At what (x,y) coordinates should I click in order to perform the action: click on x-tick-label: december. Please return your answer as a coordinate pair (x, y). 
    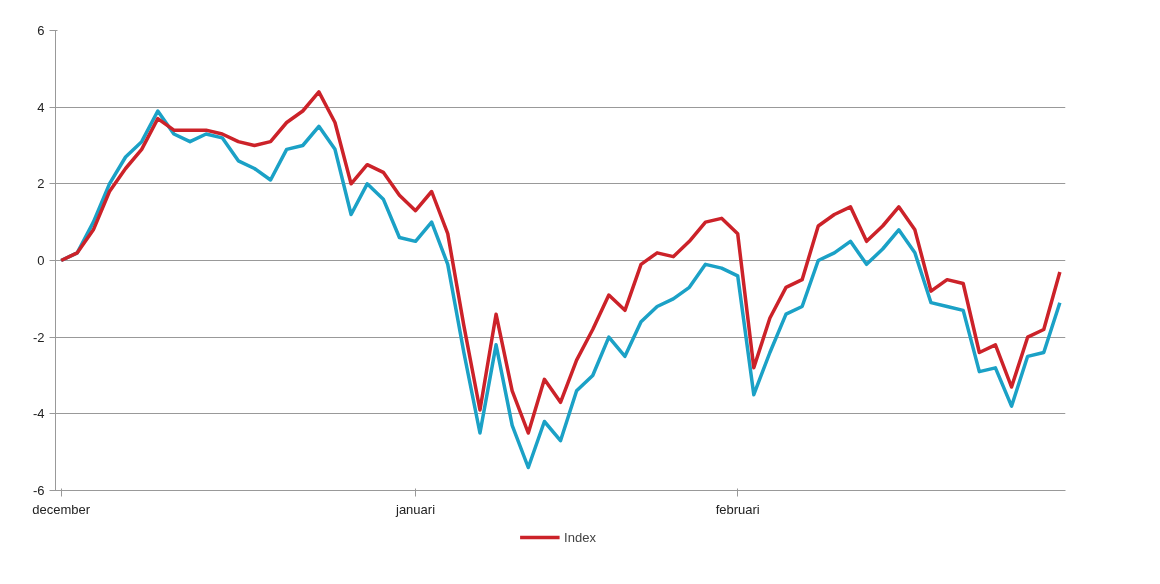
    Looking at the image, I should click on (61, 509).